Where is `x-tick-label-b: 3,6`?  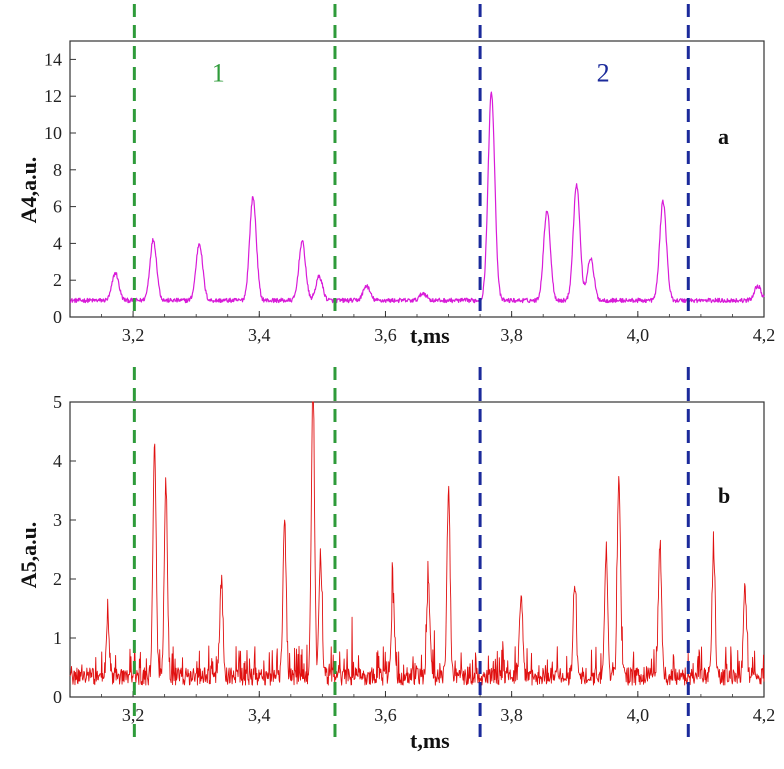
x-tick-label-b: 3,6 is located at coordinates (385, 715).